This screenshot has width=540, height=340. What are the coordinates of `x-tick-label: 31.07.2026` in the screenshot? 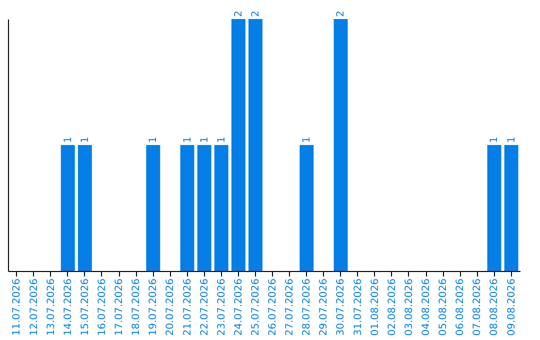 It's located at (358, 307).